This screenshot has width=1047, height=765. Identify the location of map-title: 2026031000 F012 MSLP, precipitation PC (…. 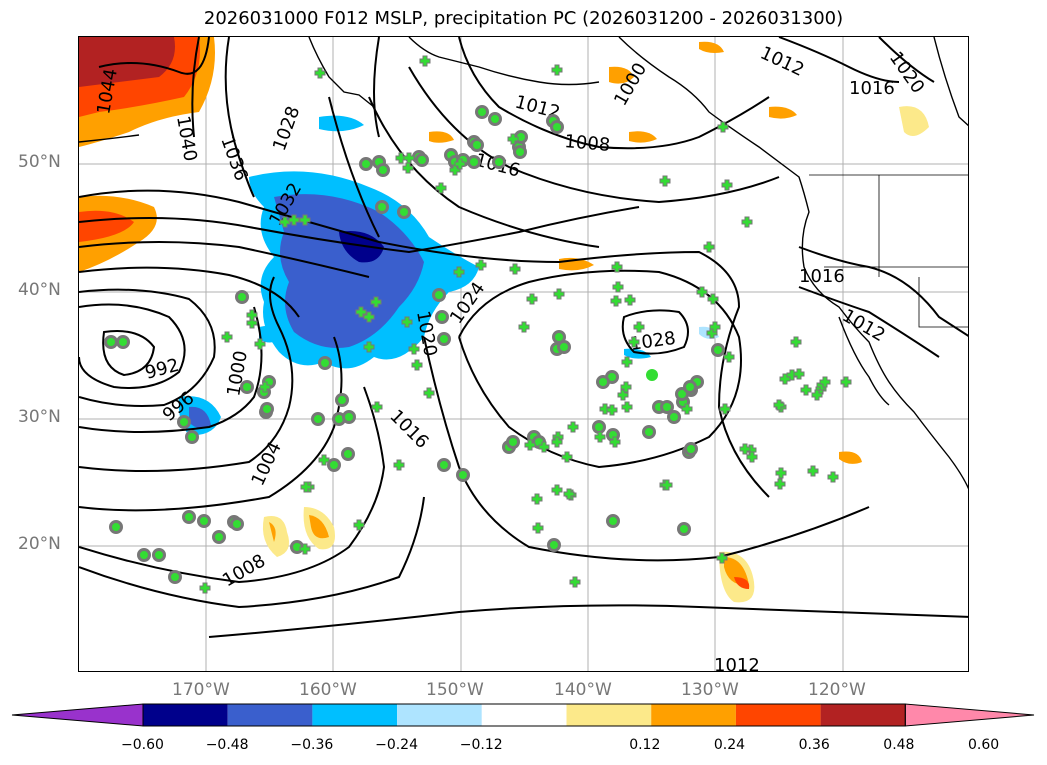
(523, 18).